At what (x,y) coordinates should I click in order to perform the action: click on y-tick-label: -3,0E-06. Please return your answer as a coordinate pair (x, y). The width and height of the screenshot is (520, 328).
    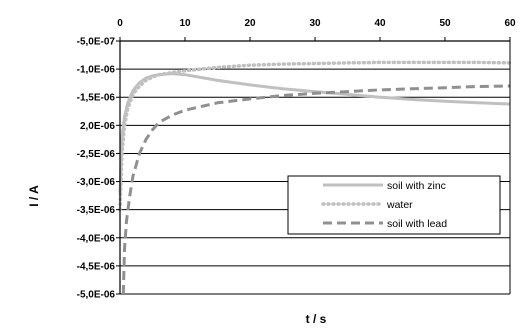
    Looking at the image, I should click on (96, 182).